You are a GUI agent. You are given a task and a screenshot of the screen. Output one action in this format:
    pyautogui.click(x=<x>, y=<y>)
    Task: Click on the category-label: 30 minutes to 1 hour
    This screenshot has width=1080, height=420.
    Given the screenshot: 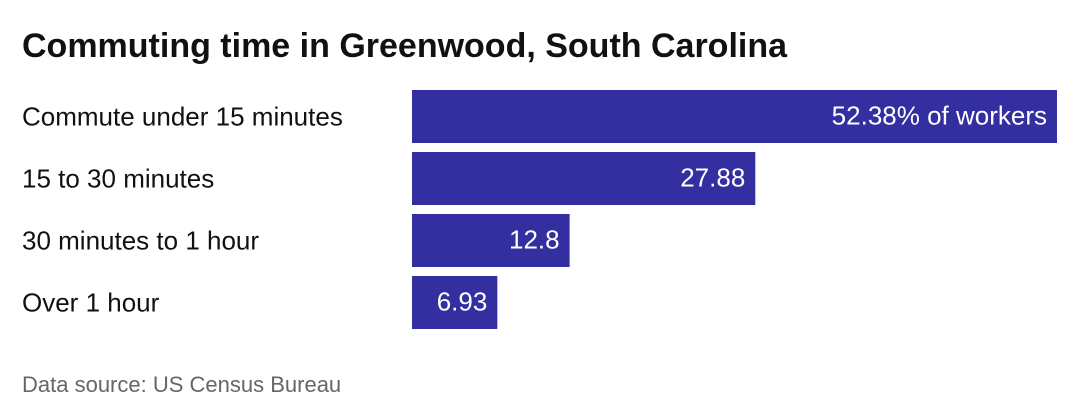 What is the action you would take?
    pyautogui.click(x=140, y=240)
    